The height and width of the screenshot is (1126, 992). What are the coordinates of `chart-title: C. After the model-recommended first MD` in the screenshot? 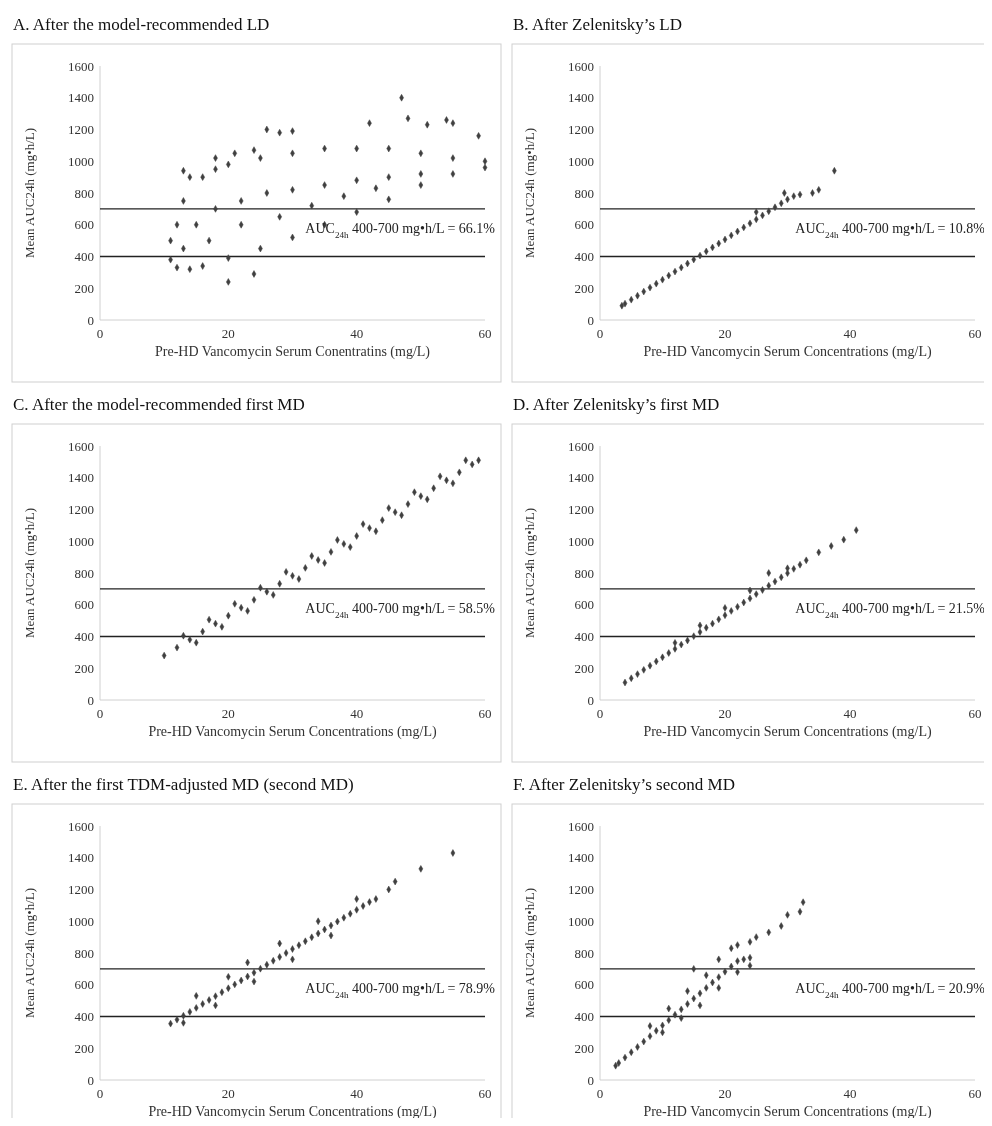 It's located at (159, 404).